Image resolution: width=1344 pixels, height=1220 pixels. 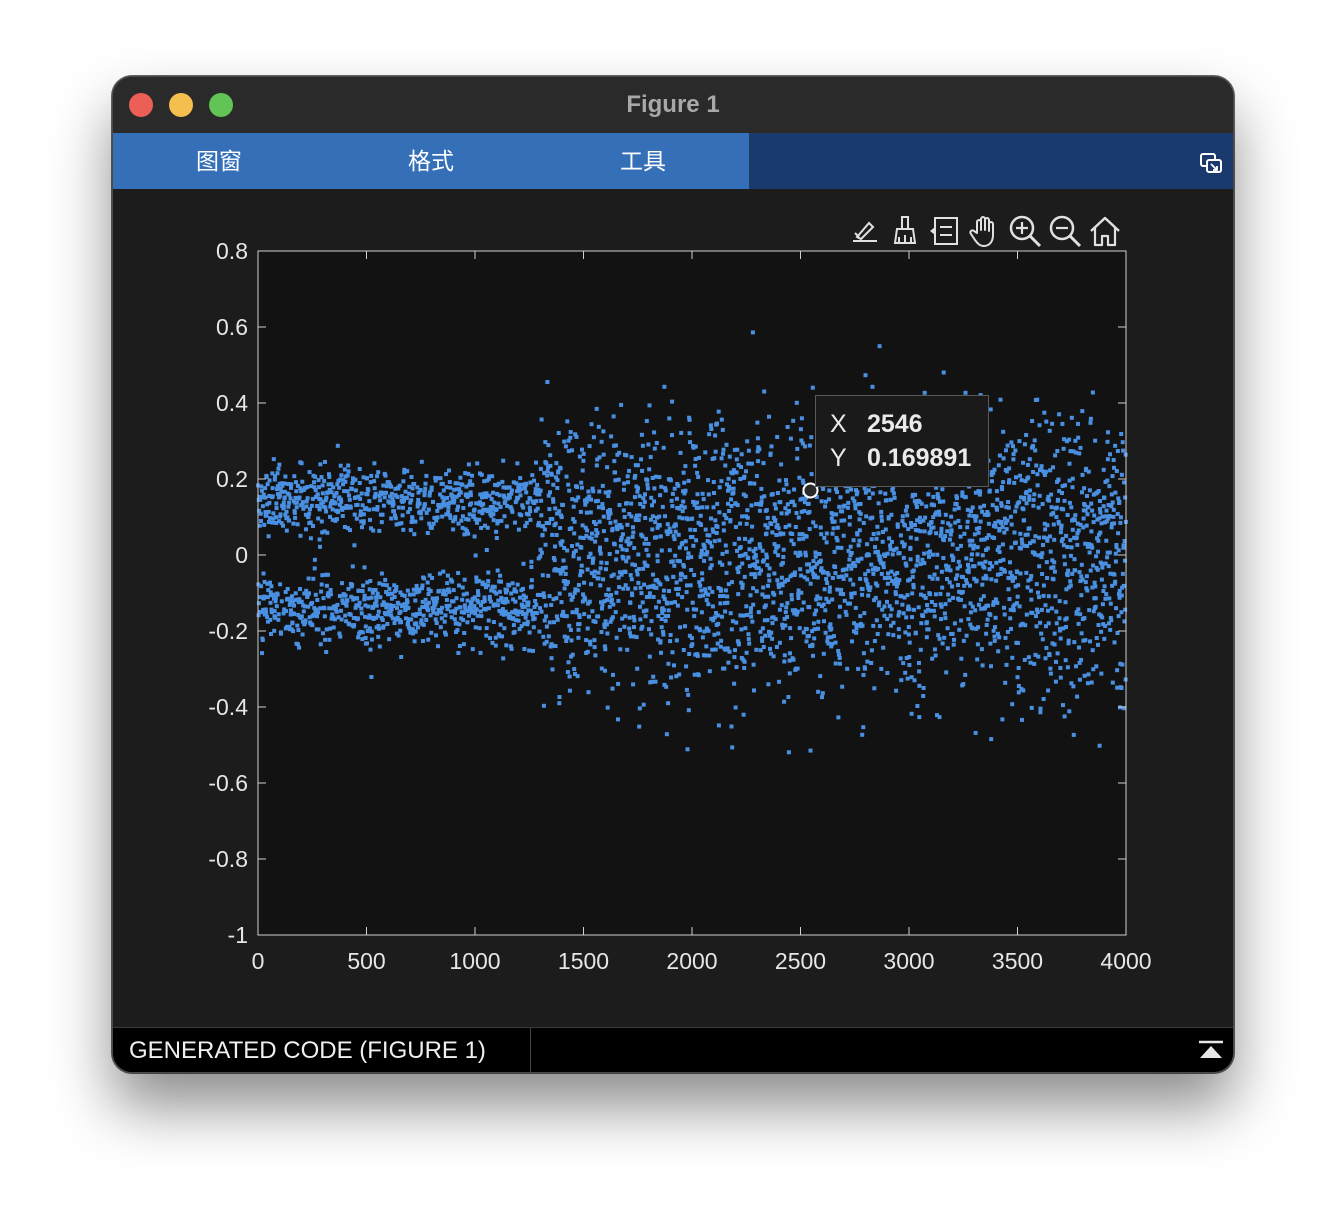 I want to click on maximize-window-button, so click(x=221, y=105).